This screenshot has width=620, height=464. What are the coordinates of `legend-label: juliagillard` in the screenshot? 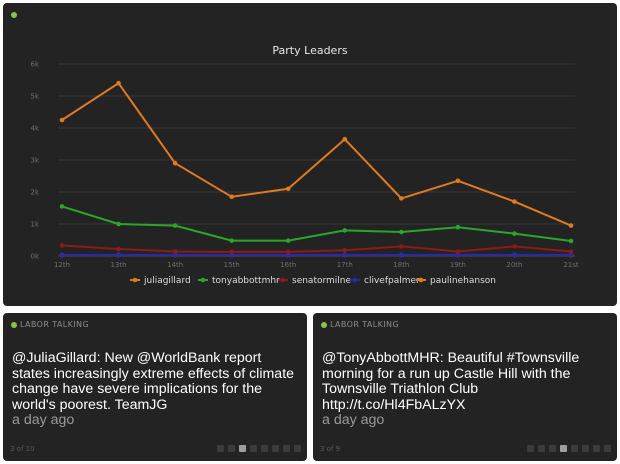 It's located at (167, 281).